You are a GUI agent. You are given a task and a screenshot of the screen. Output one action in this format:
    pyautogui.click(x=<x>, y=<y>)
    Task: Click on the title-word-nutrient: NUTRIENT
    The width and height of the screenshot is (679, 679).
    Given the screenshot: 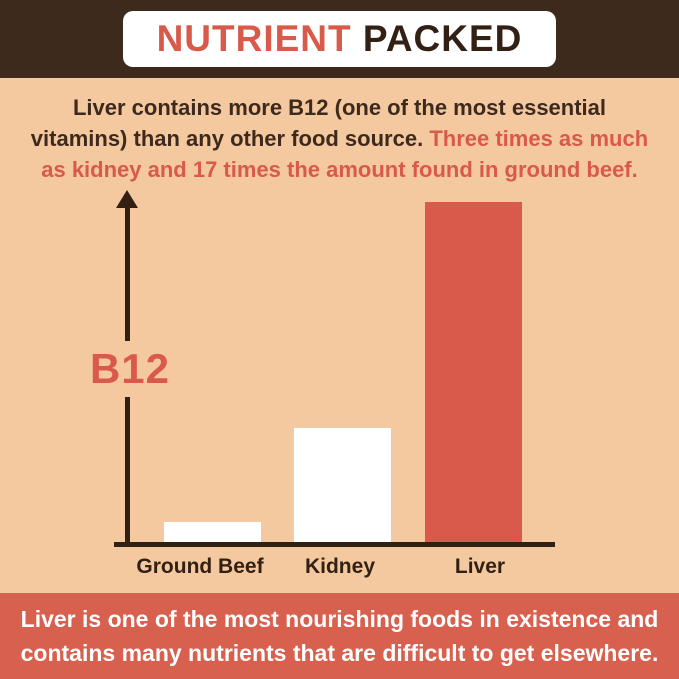 What is the action you would take?
    pyautogui.click(x=254, y=38)
    